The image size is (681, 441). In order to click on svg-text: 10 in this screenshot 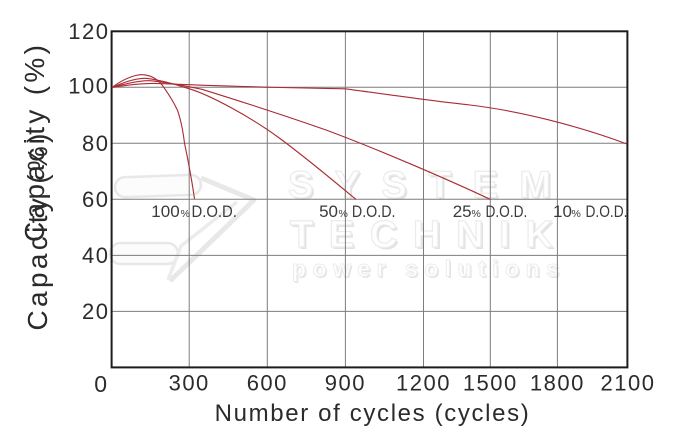, I will do `click(562, 211)`.